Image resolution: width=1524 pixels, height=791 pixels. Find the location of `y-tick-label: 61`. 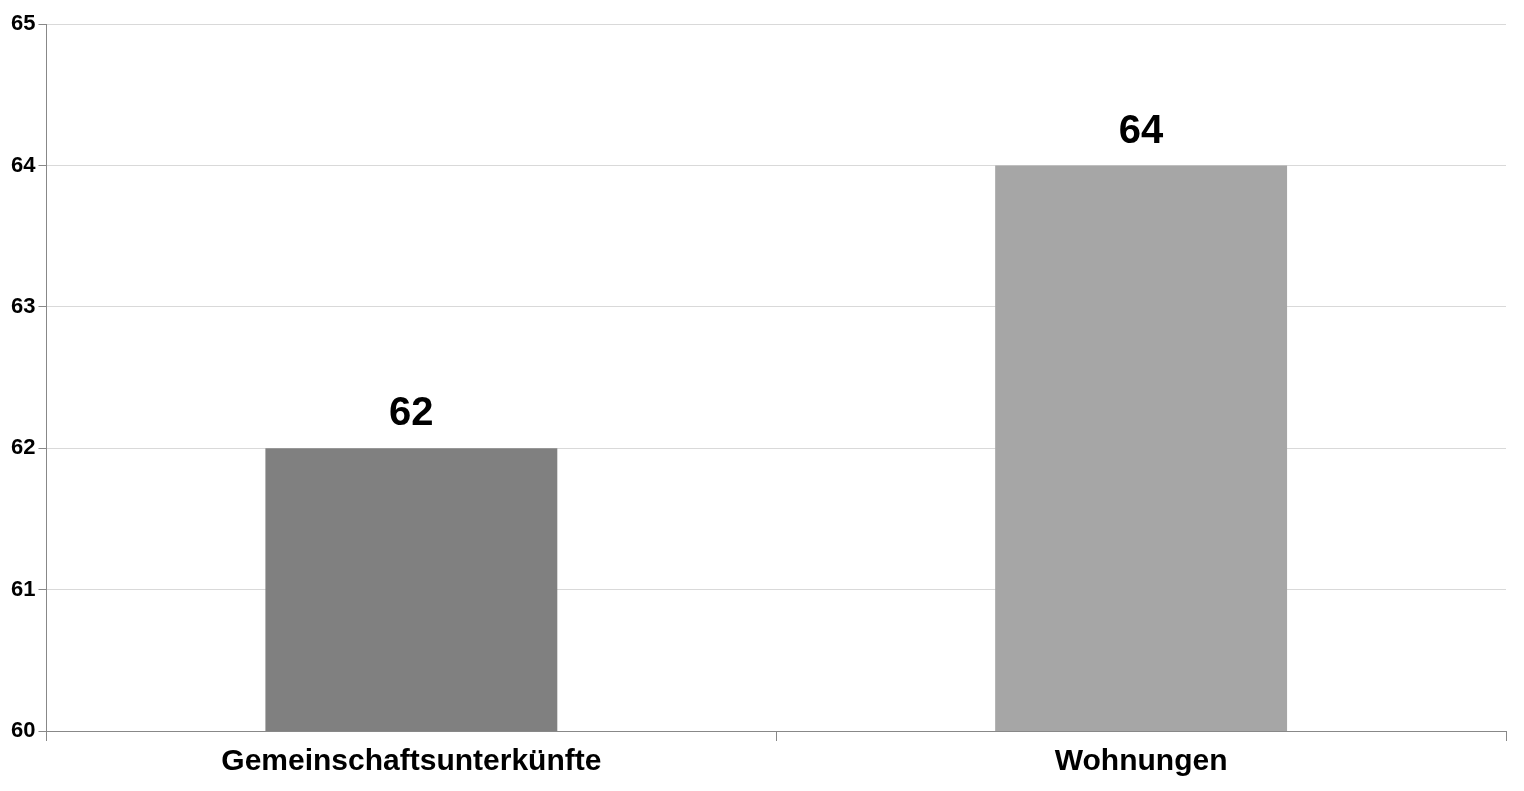

y-tick-label: 61 is located at coordinates (23, 588).